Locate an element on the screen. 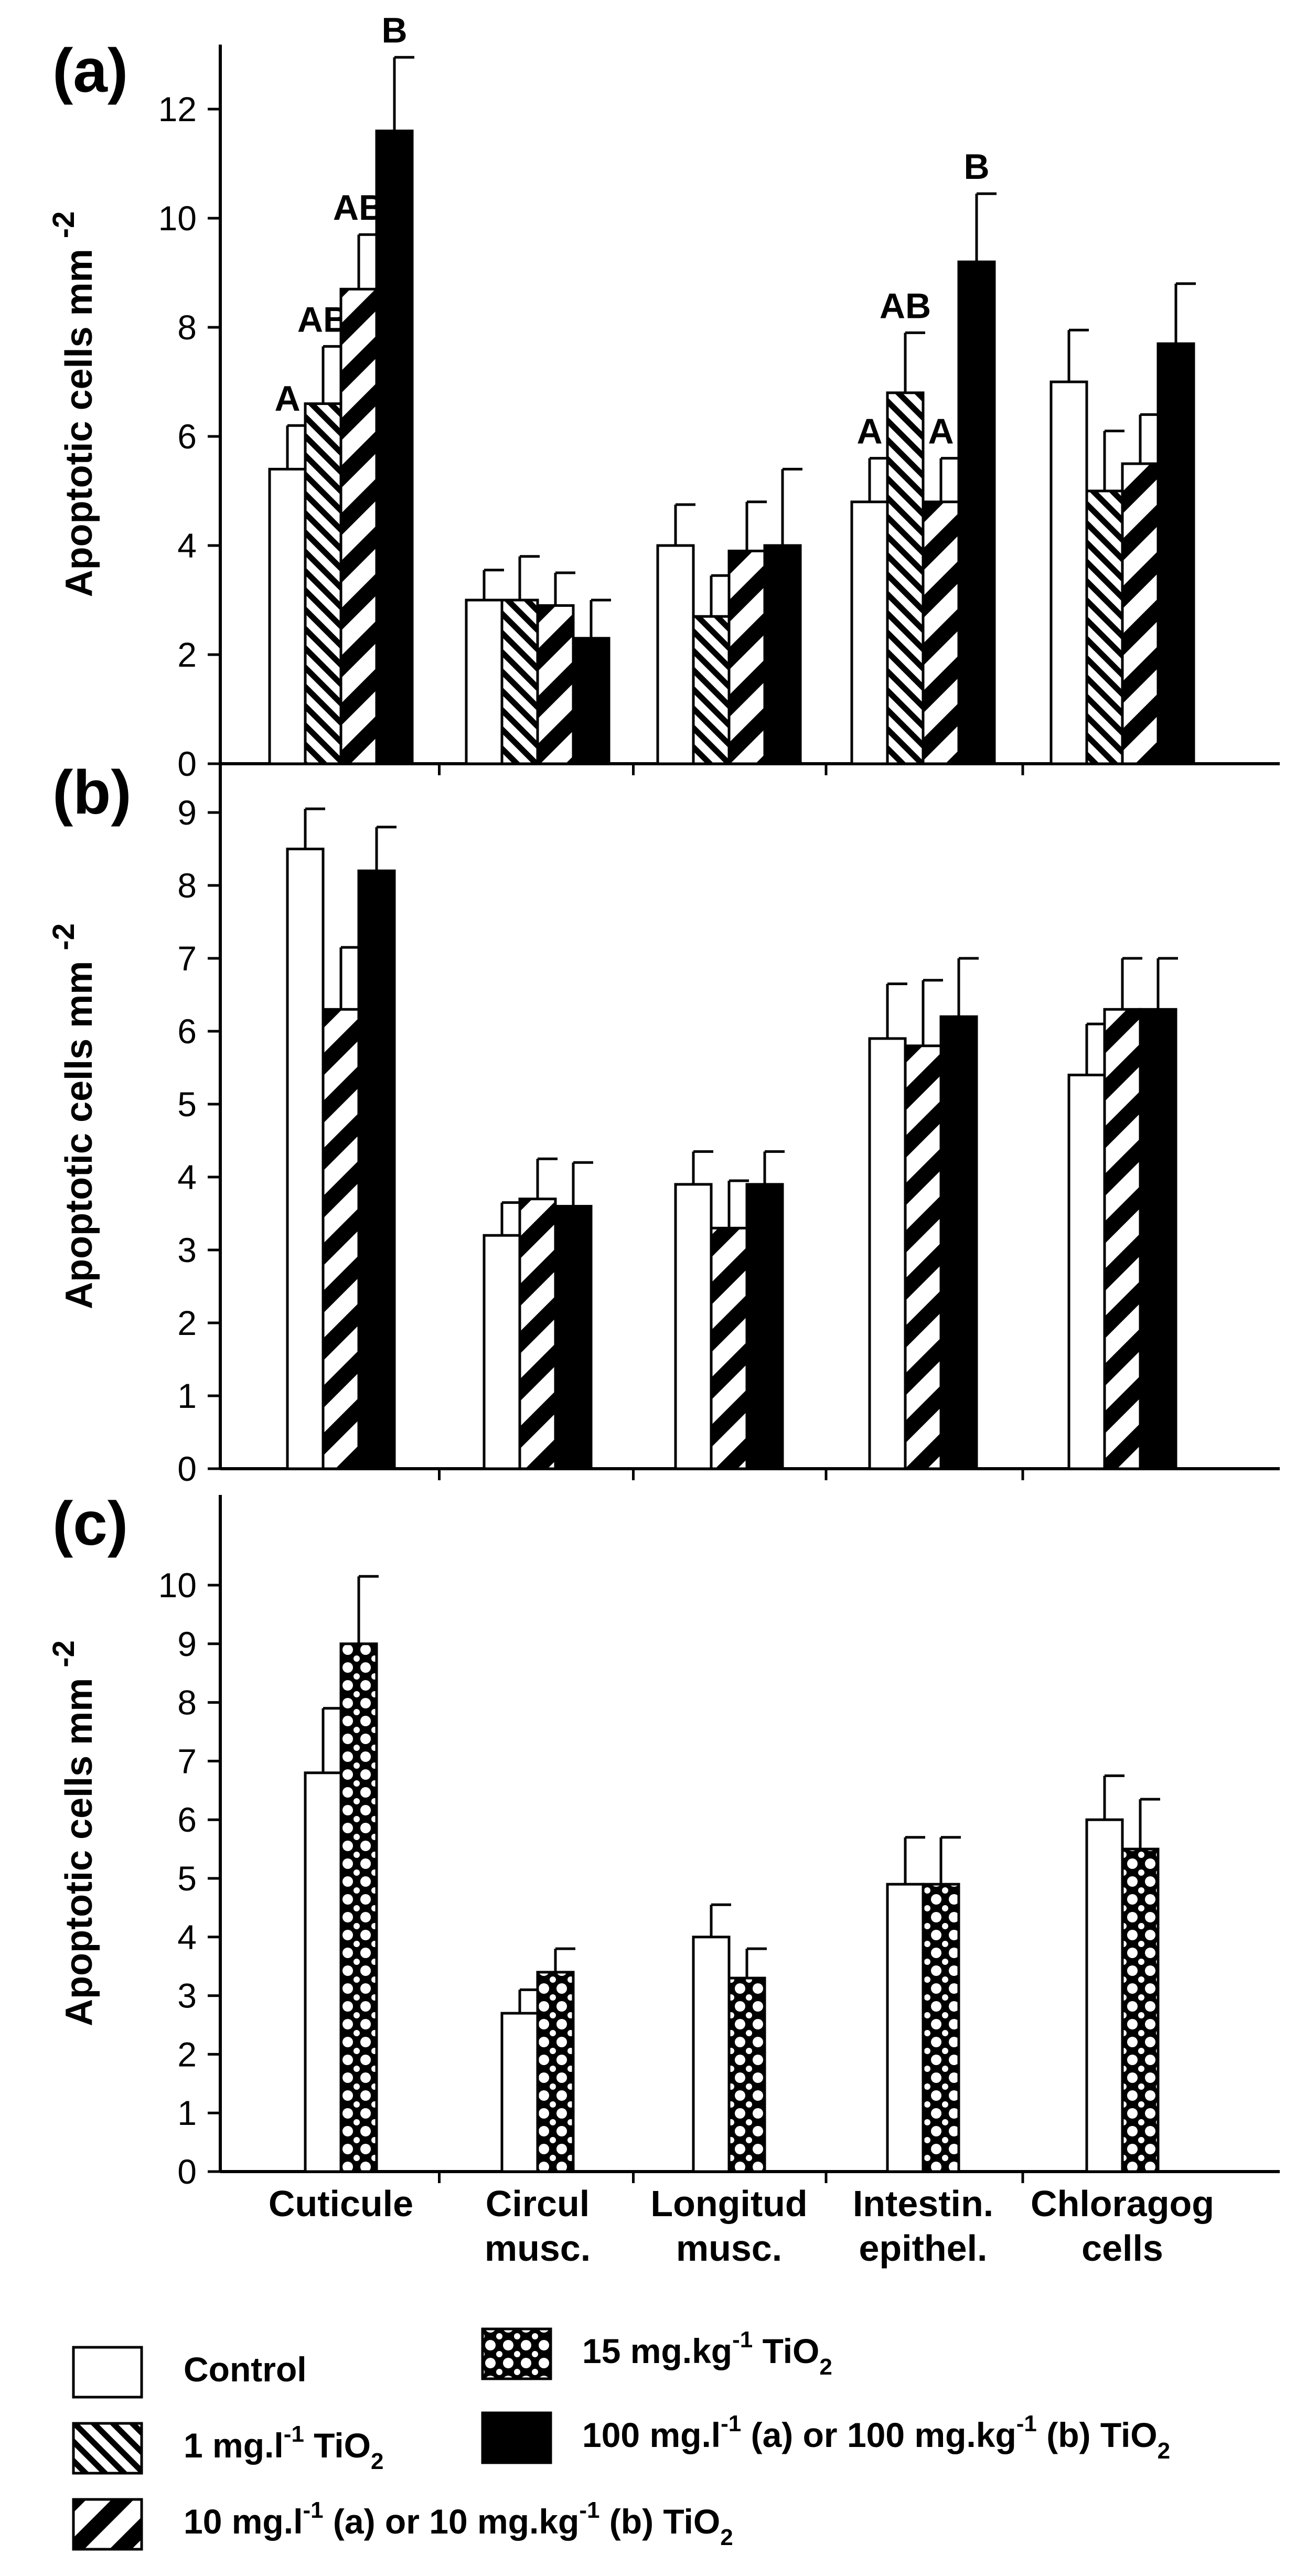 The image size is (1296, 2576). legend-label: 10 mg.l-1 (a) or 10 mg.kg-1 (b) TiO2 is located at coordinates (459, 2524).